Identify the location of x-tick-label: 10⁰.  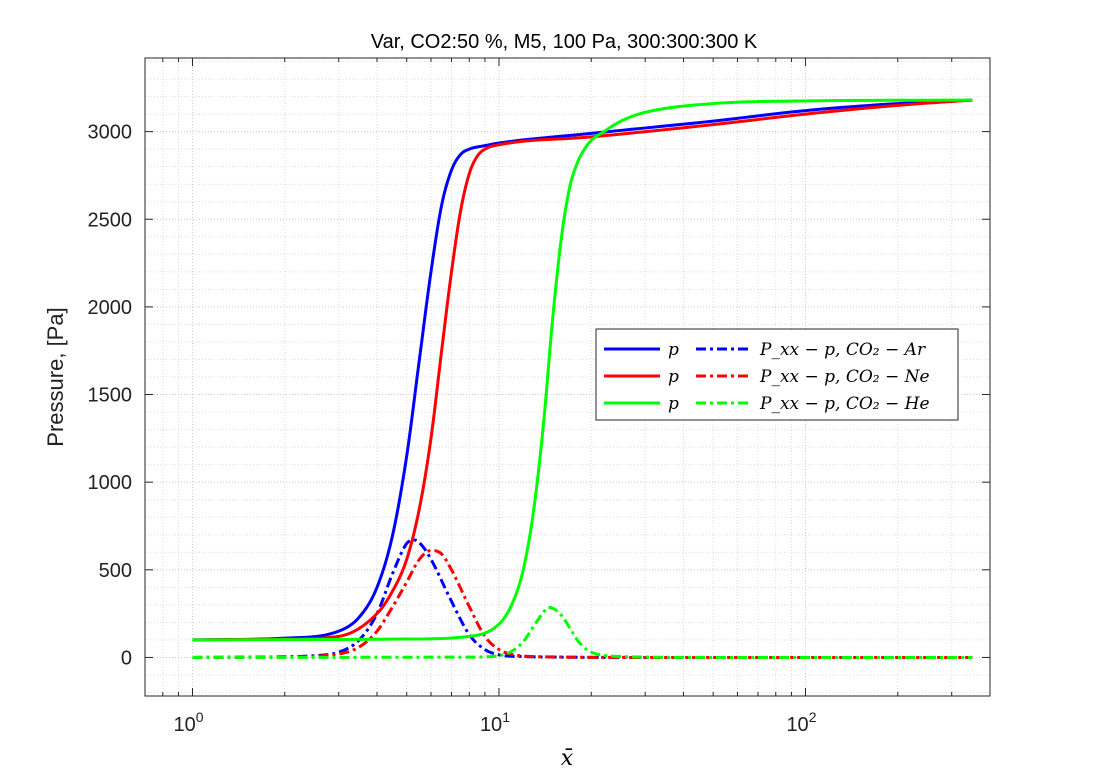
(188, 722).